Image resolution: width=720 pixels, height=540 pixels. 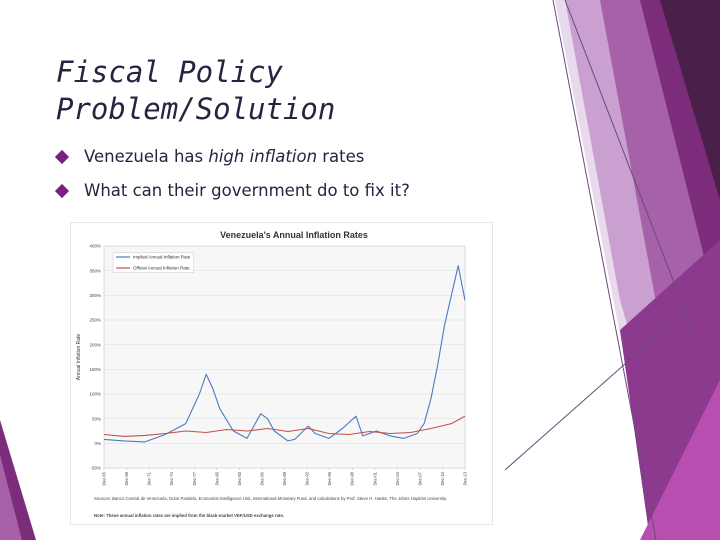 I want to click on bullet-item-1: Venezuela has high inflation rates, so click(x=233, y=157).